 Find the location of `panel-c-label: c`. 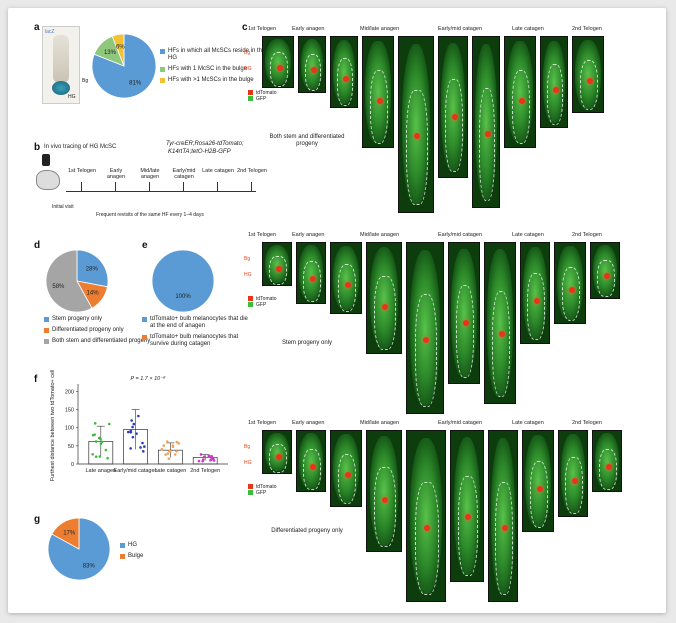

panel-c-label: c is located at coordinates (245, 27).